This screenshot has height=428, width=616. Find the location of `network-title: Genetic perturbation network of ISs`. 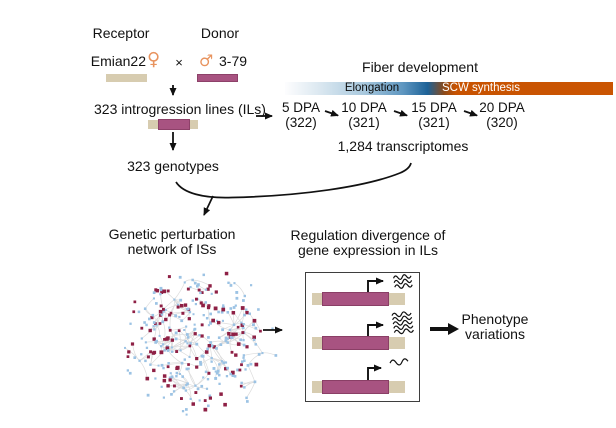

network-title: Genetic perturbation network of ISs is located at coordinates (172, 242).